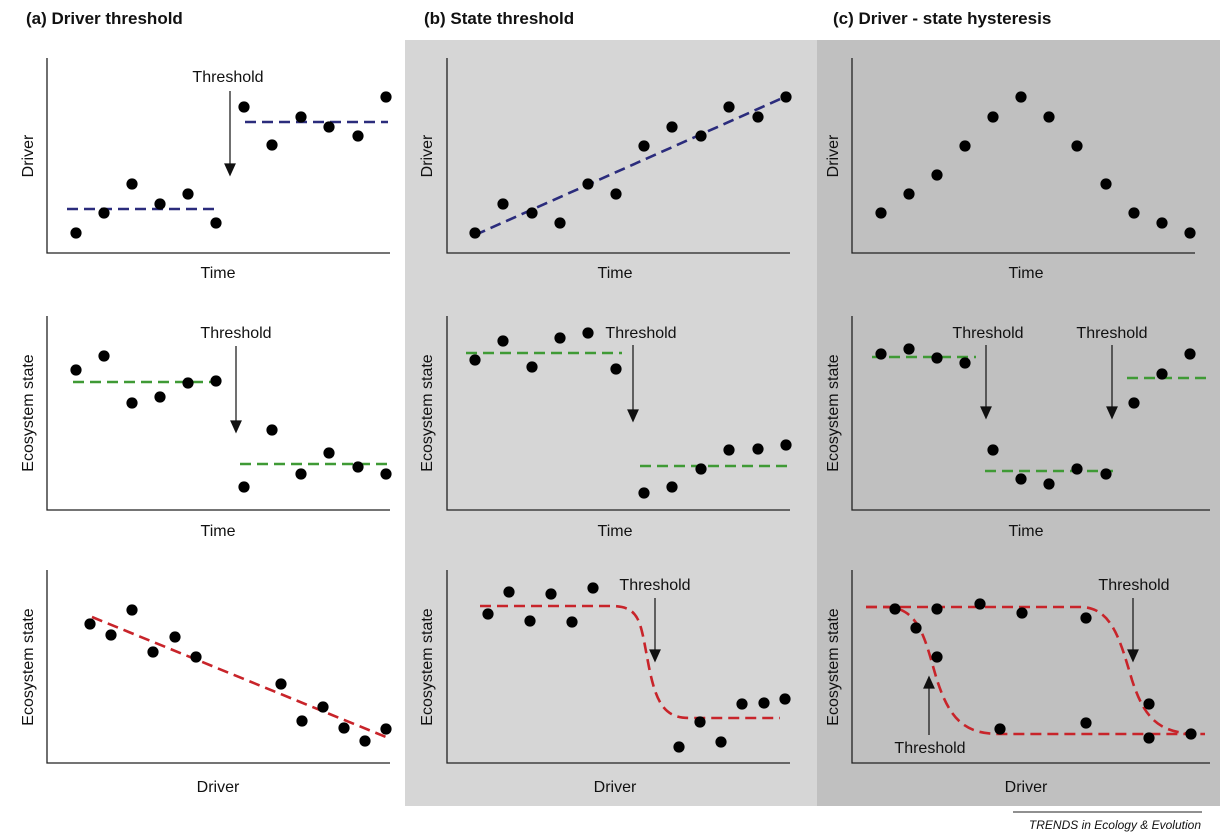 The height and width of the screenshot is (840, 1220). What do you see at coordinates (1023, 156) in the screenshot?
I see `axis-c-top` at bounding box center [1023, 156].